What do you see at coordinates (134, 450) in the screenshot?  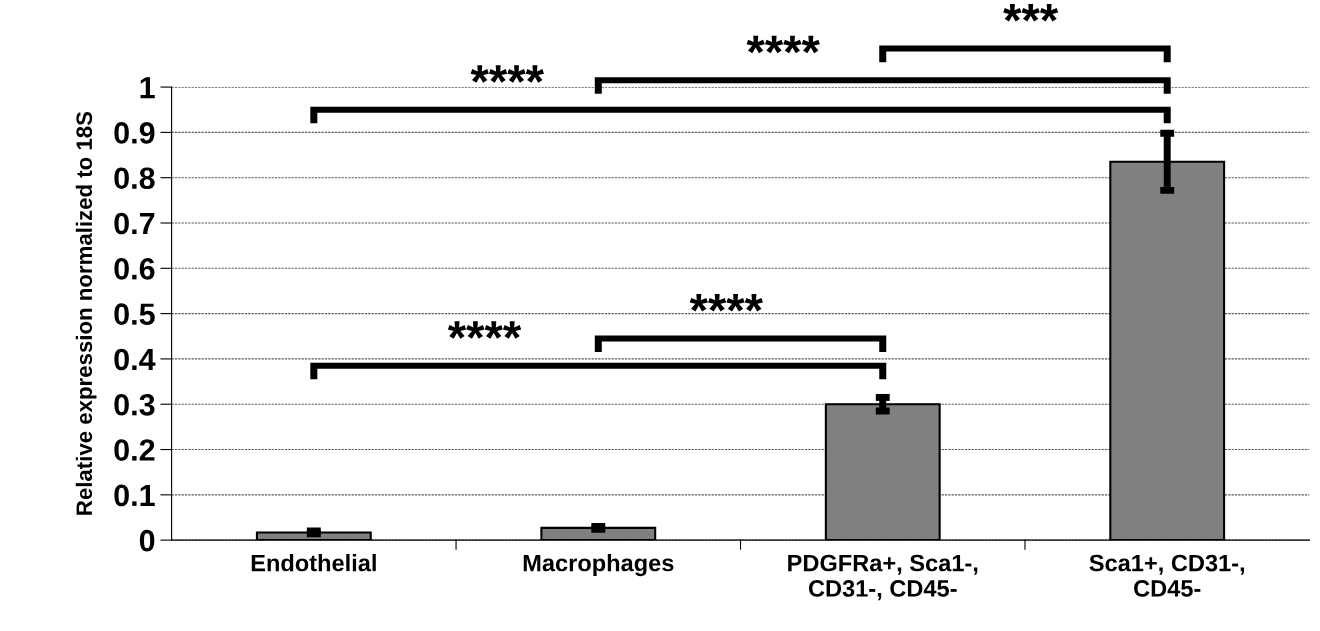 I see `y-tick-label: 0.2` at bounding box center [134, 450].